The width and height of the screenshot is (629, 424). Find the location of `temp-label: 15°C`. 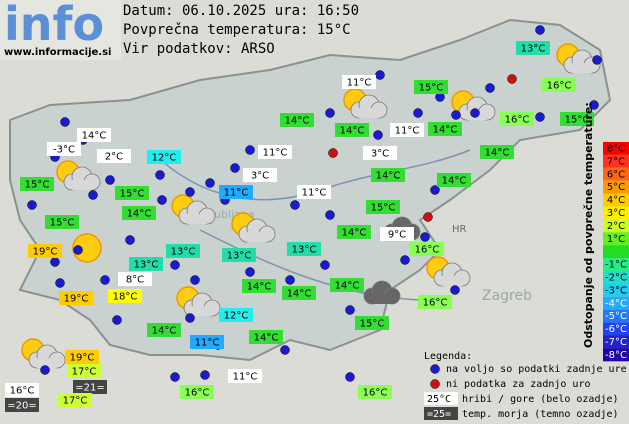

temp-label: 15°C is located at coordinates (132, 194).